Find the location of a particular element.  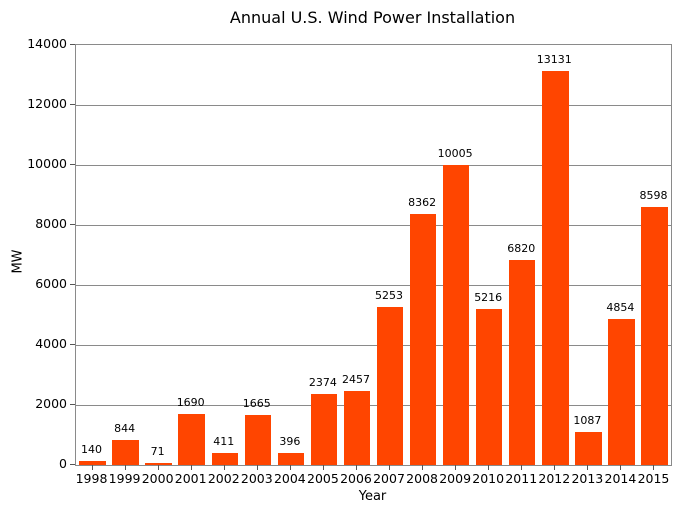

x-tick-label: 1998 is located at coordinates (91, 478).